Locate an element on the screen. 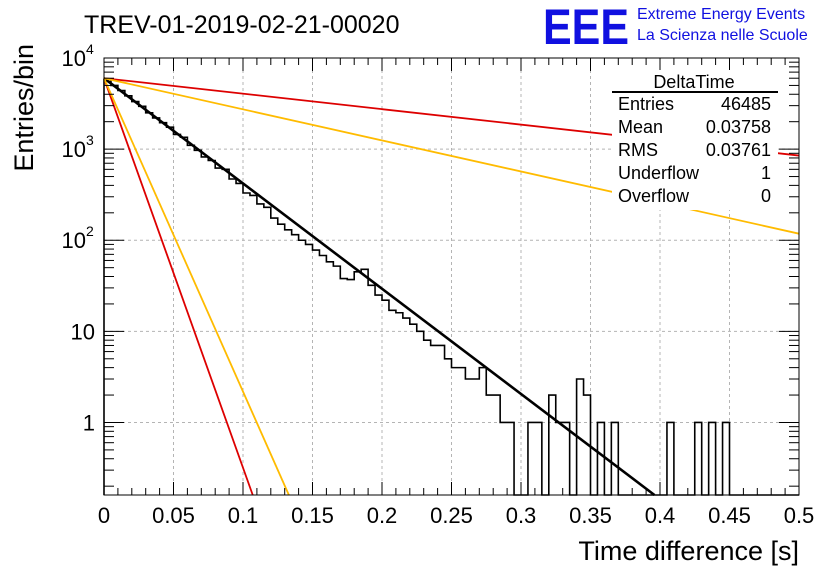 Image resolution: width=836 pixels, height=572 pixels. x-axis-label: Time difference [s] is located at coordinates (688, 551).